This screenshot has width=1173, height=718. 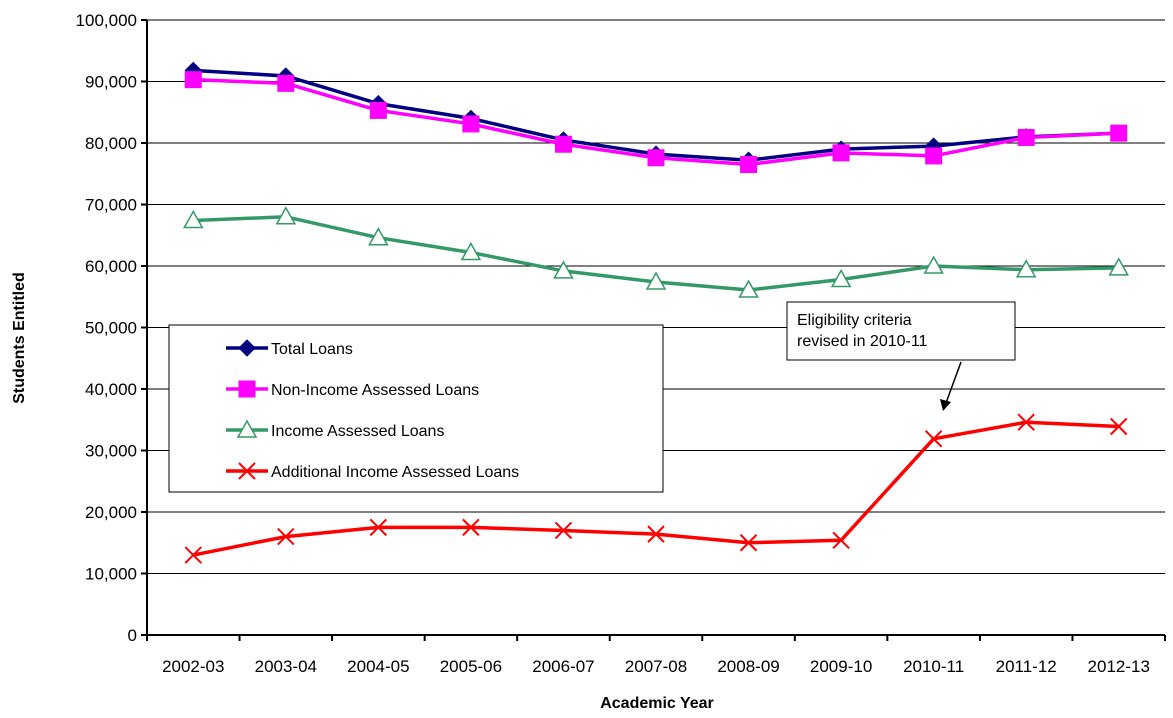 I want to click on y-tick-label: 20,000, so click(x=111, y=512).